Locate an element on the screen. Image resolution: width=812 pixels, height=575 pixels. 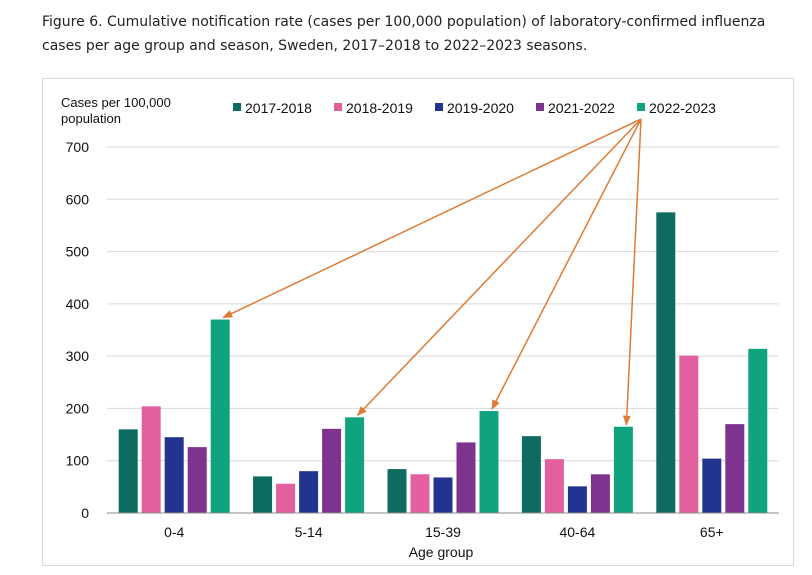
x-axis-ticks: 0-4 5-14 15-39 40-64 65+ is located at coordinates (444, 532).